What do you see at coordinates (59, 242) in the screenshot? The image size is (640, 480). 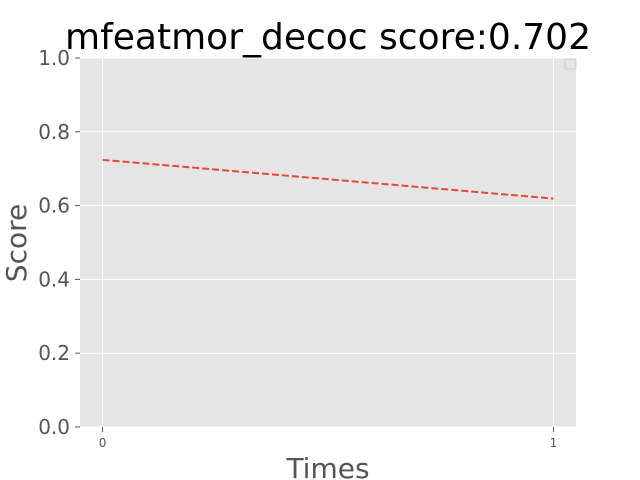 I see `y-ticks: 0.0 0.2 0.4 0.6 0.8 1.0` at bounding box center [59, 242].